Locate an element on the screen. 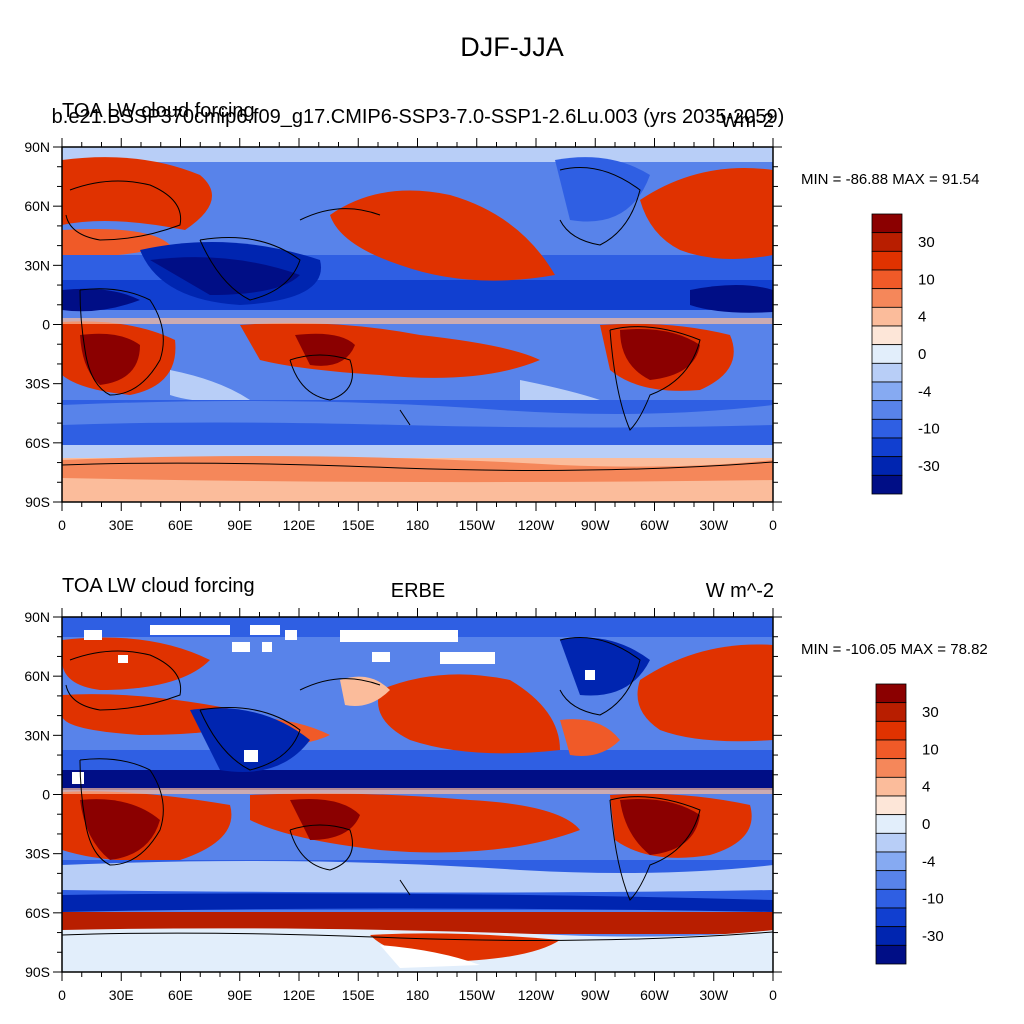 The height and width of the screenshot is (1024, 1024). panel1-colorbar: 30 10 4 0 -4 -10 -30 is located at coordinates (905, 354).